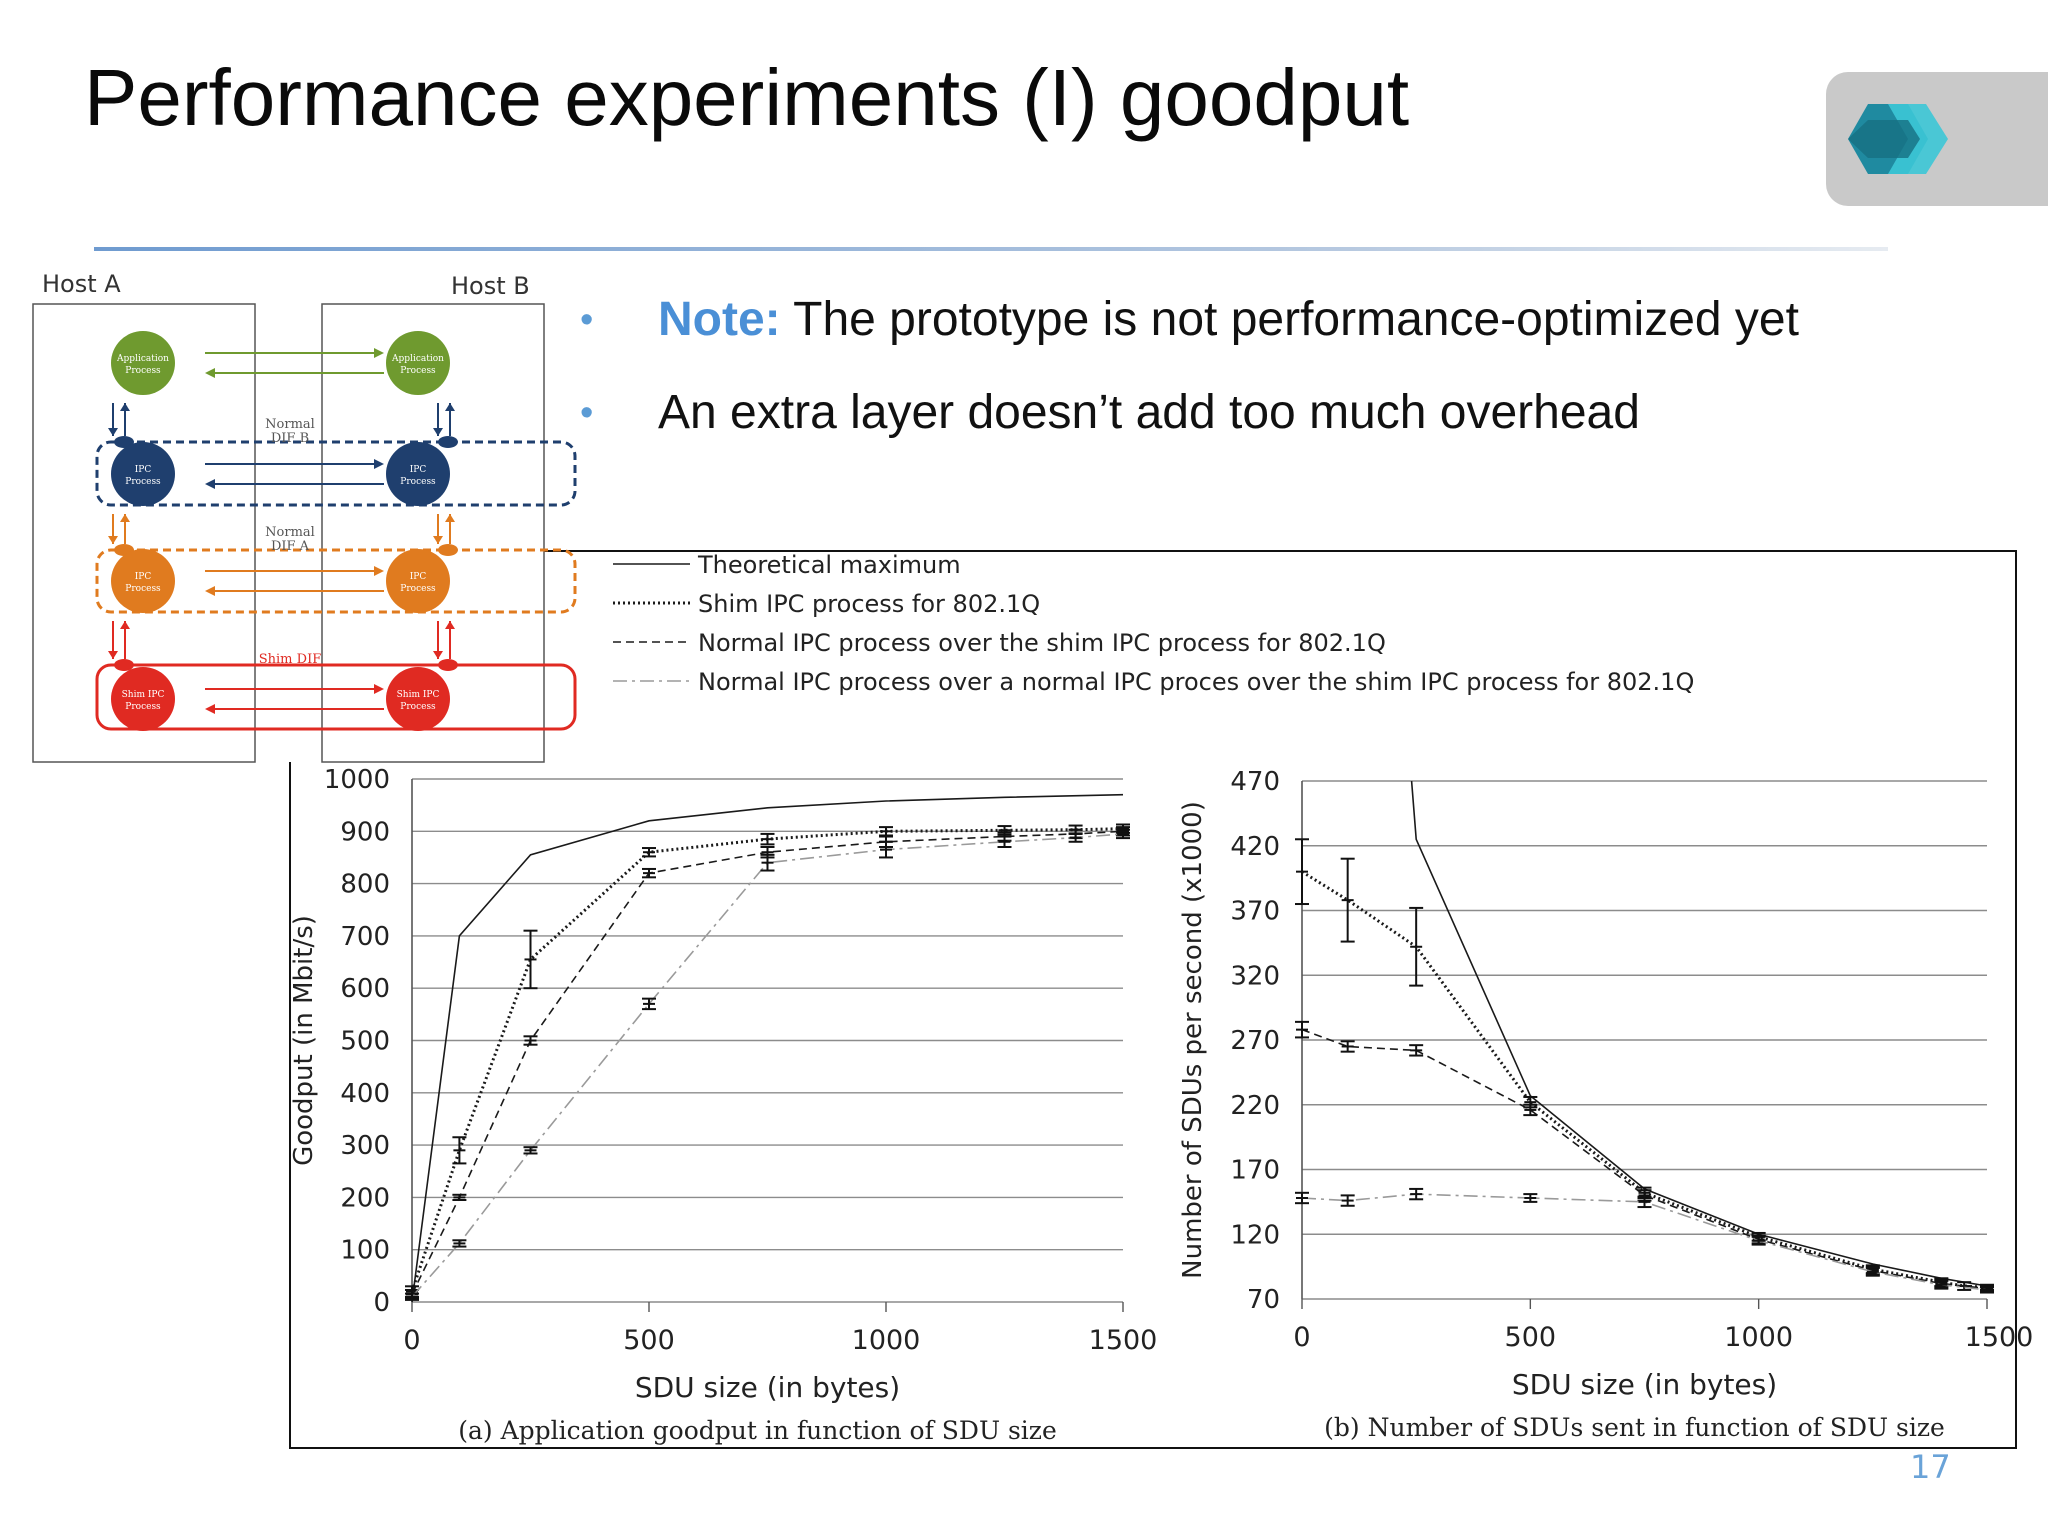 The image size is (2048, 1537). I want to click on y-tick-label: 700, so click(365, 937).